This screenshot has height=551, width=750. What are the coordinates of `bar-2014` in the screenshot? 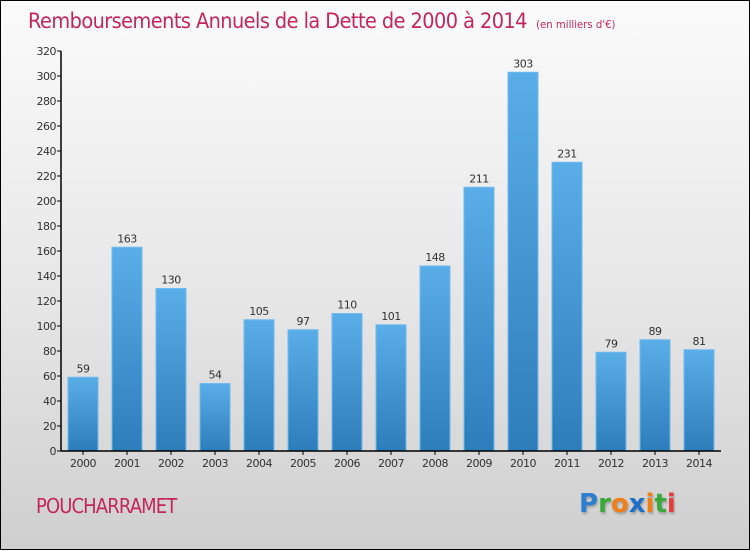 It's located at (699, 400).